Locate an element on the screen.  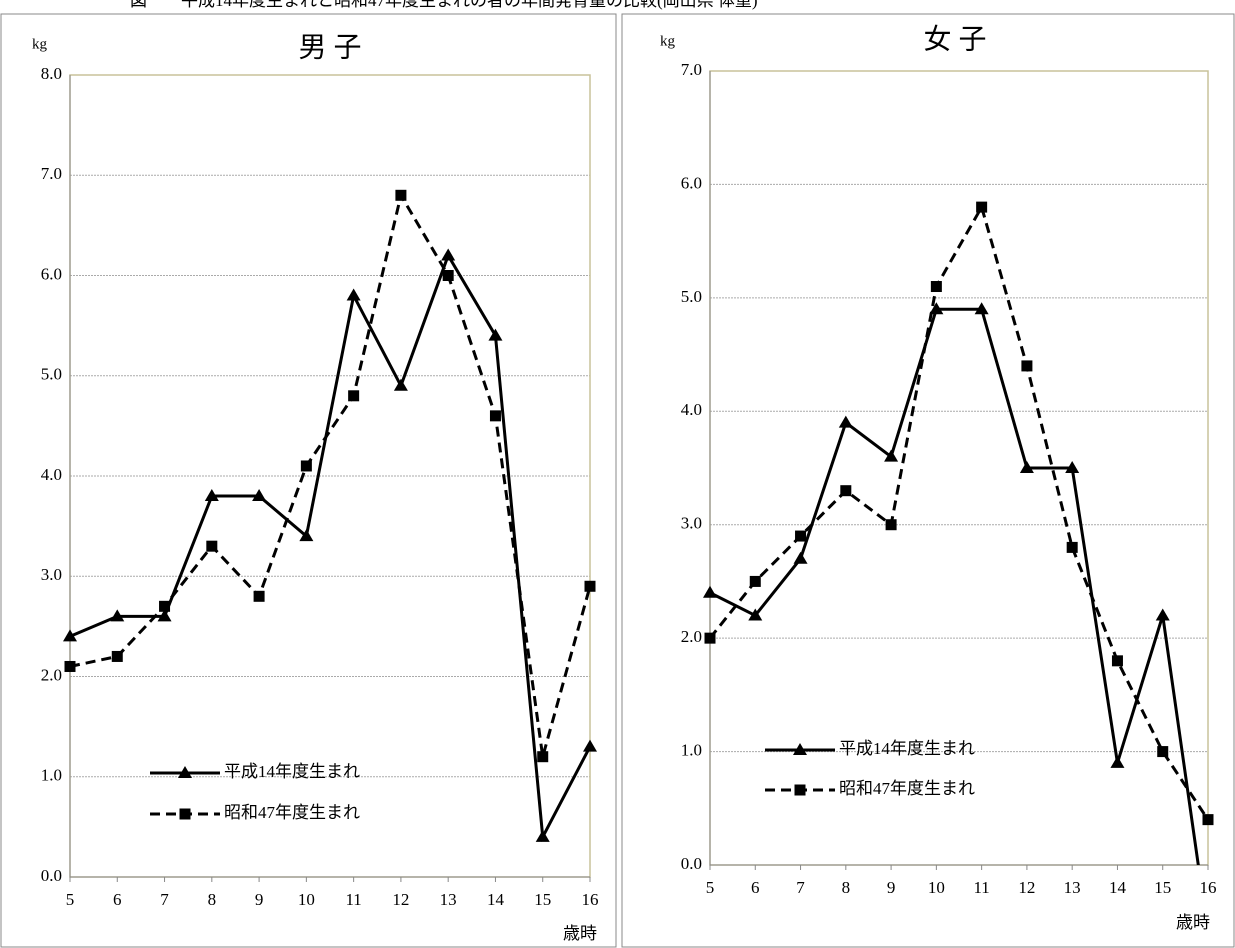
figure-title: 図 平成14年度生まれと昭和47年度生まれの者の年間発育量の比較(岡山県 体重) is located at coordinates (444, 5).